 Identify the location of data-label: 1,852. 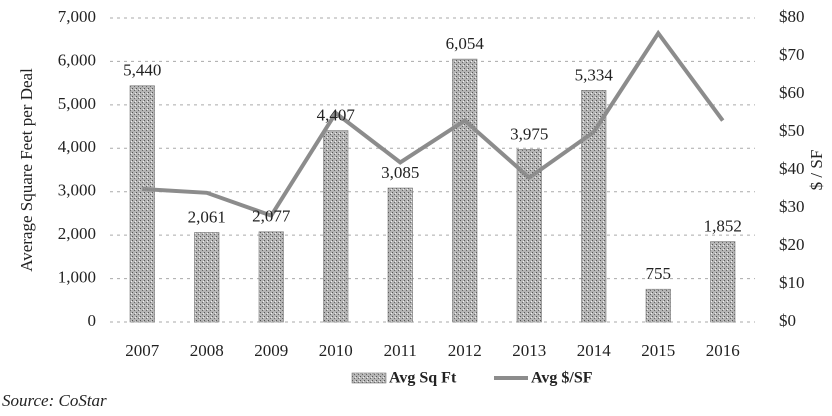
(723, 225).